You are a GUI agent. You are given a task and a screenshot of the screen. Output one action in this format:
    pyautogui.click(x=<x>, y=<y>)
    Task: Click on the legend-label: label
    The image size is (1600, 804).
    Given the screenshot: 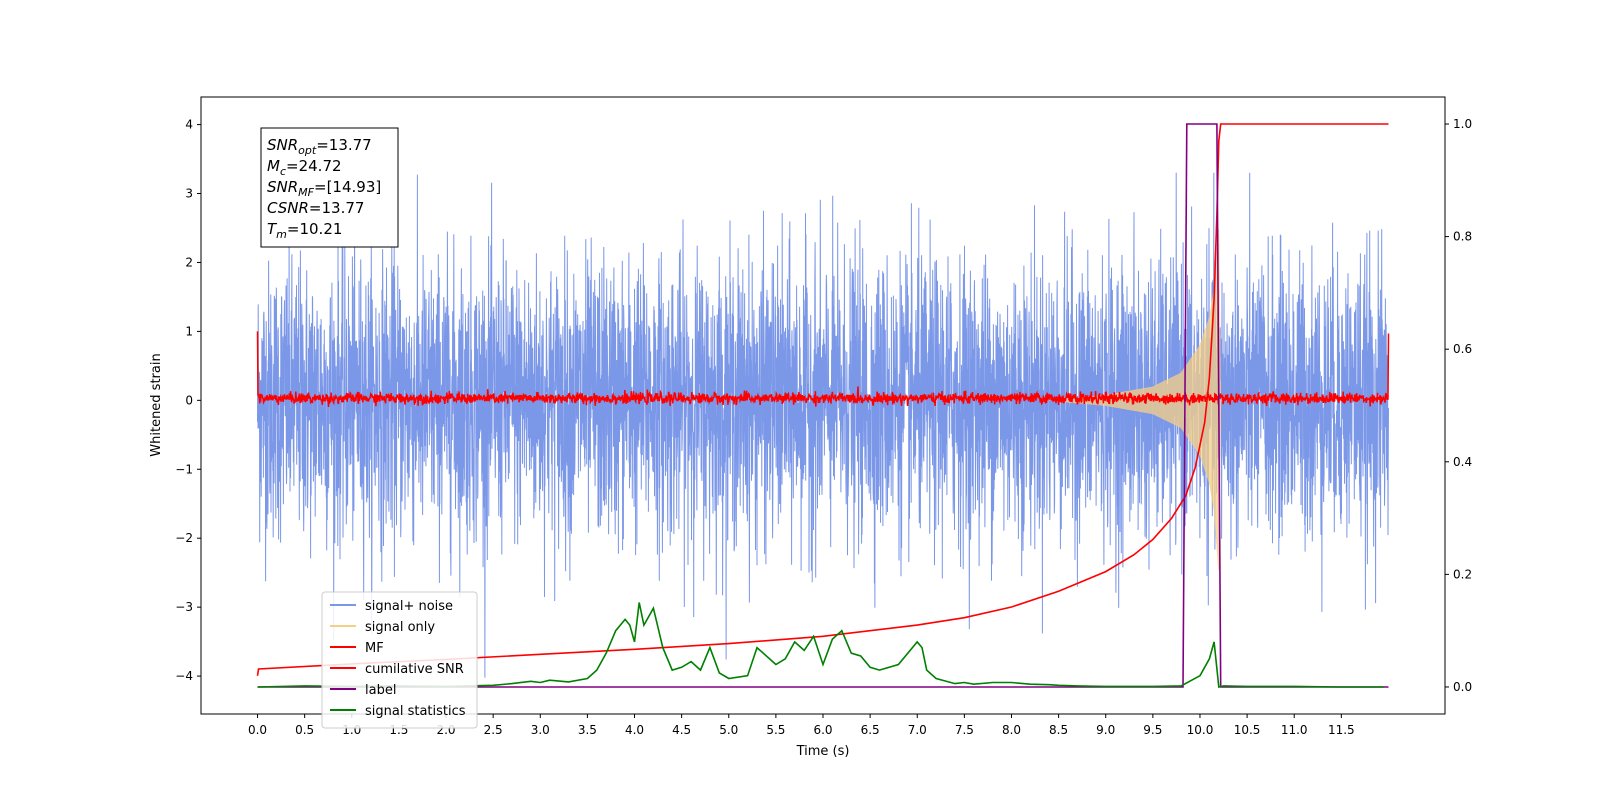 What is the action you would take?
    pyautogui.click(x=380, y=690)
    